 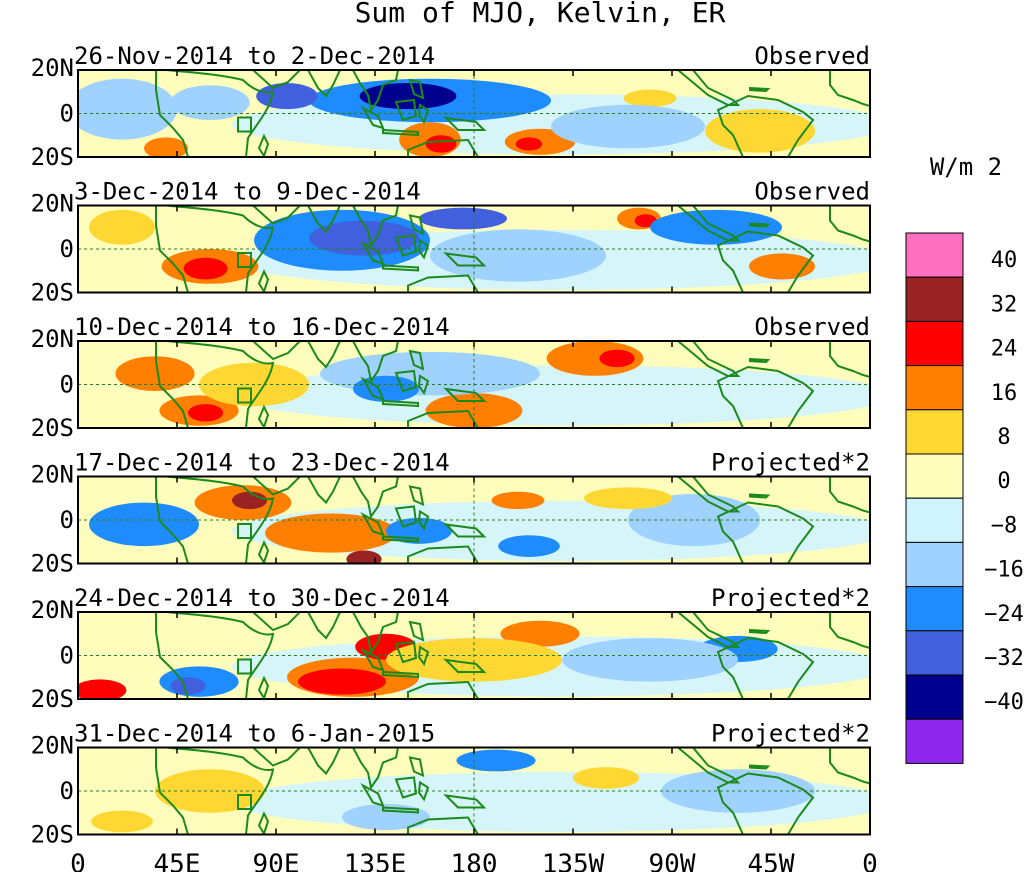 I want to click on panel-period: 17-Dec-2014 to 23-Dec-2014, so click(x=262, y=463).